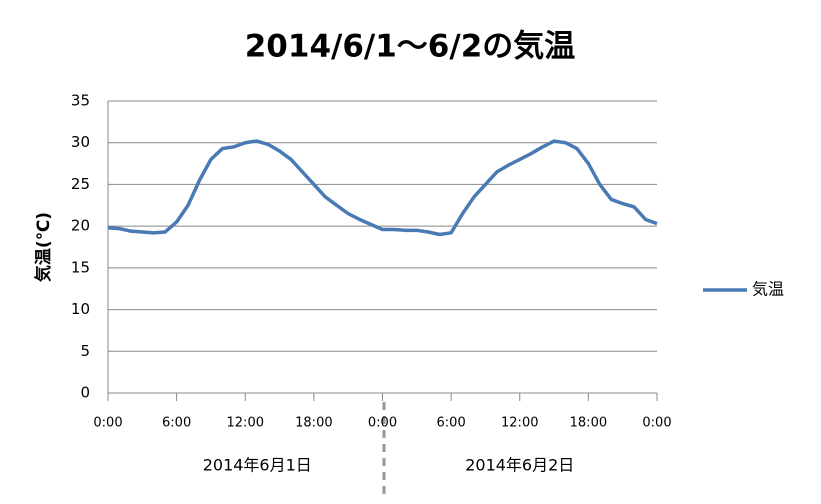  What do you see at coordinates (85, 351) in the screenshot?
I see `y-tick-label: 5` at bounding box center [85, 351].